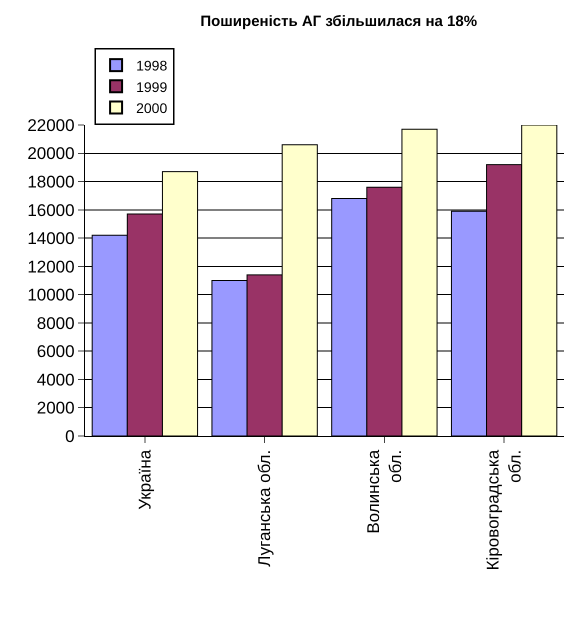  I want to click on y-tick-label: 22000, so click(51, 125).